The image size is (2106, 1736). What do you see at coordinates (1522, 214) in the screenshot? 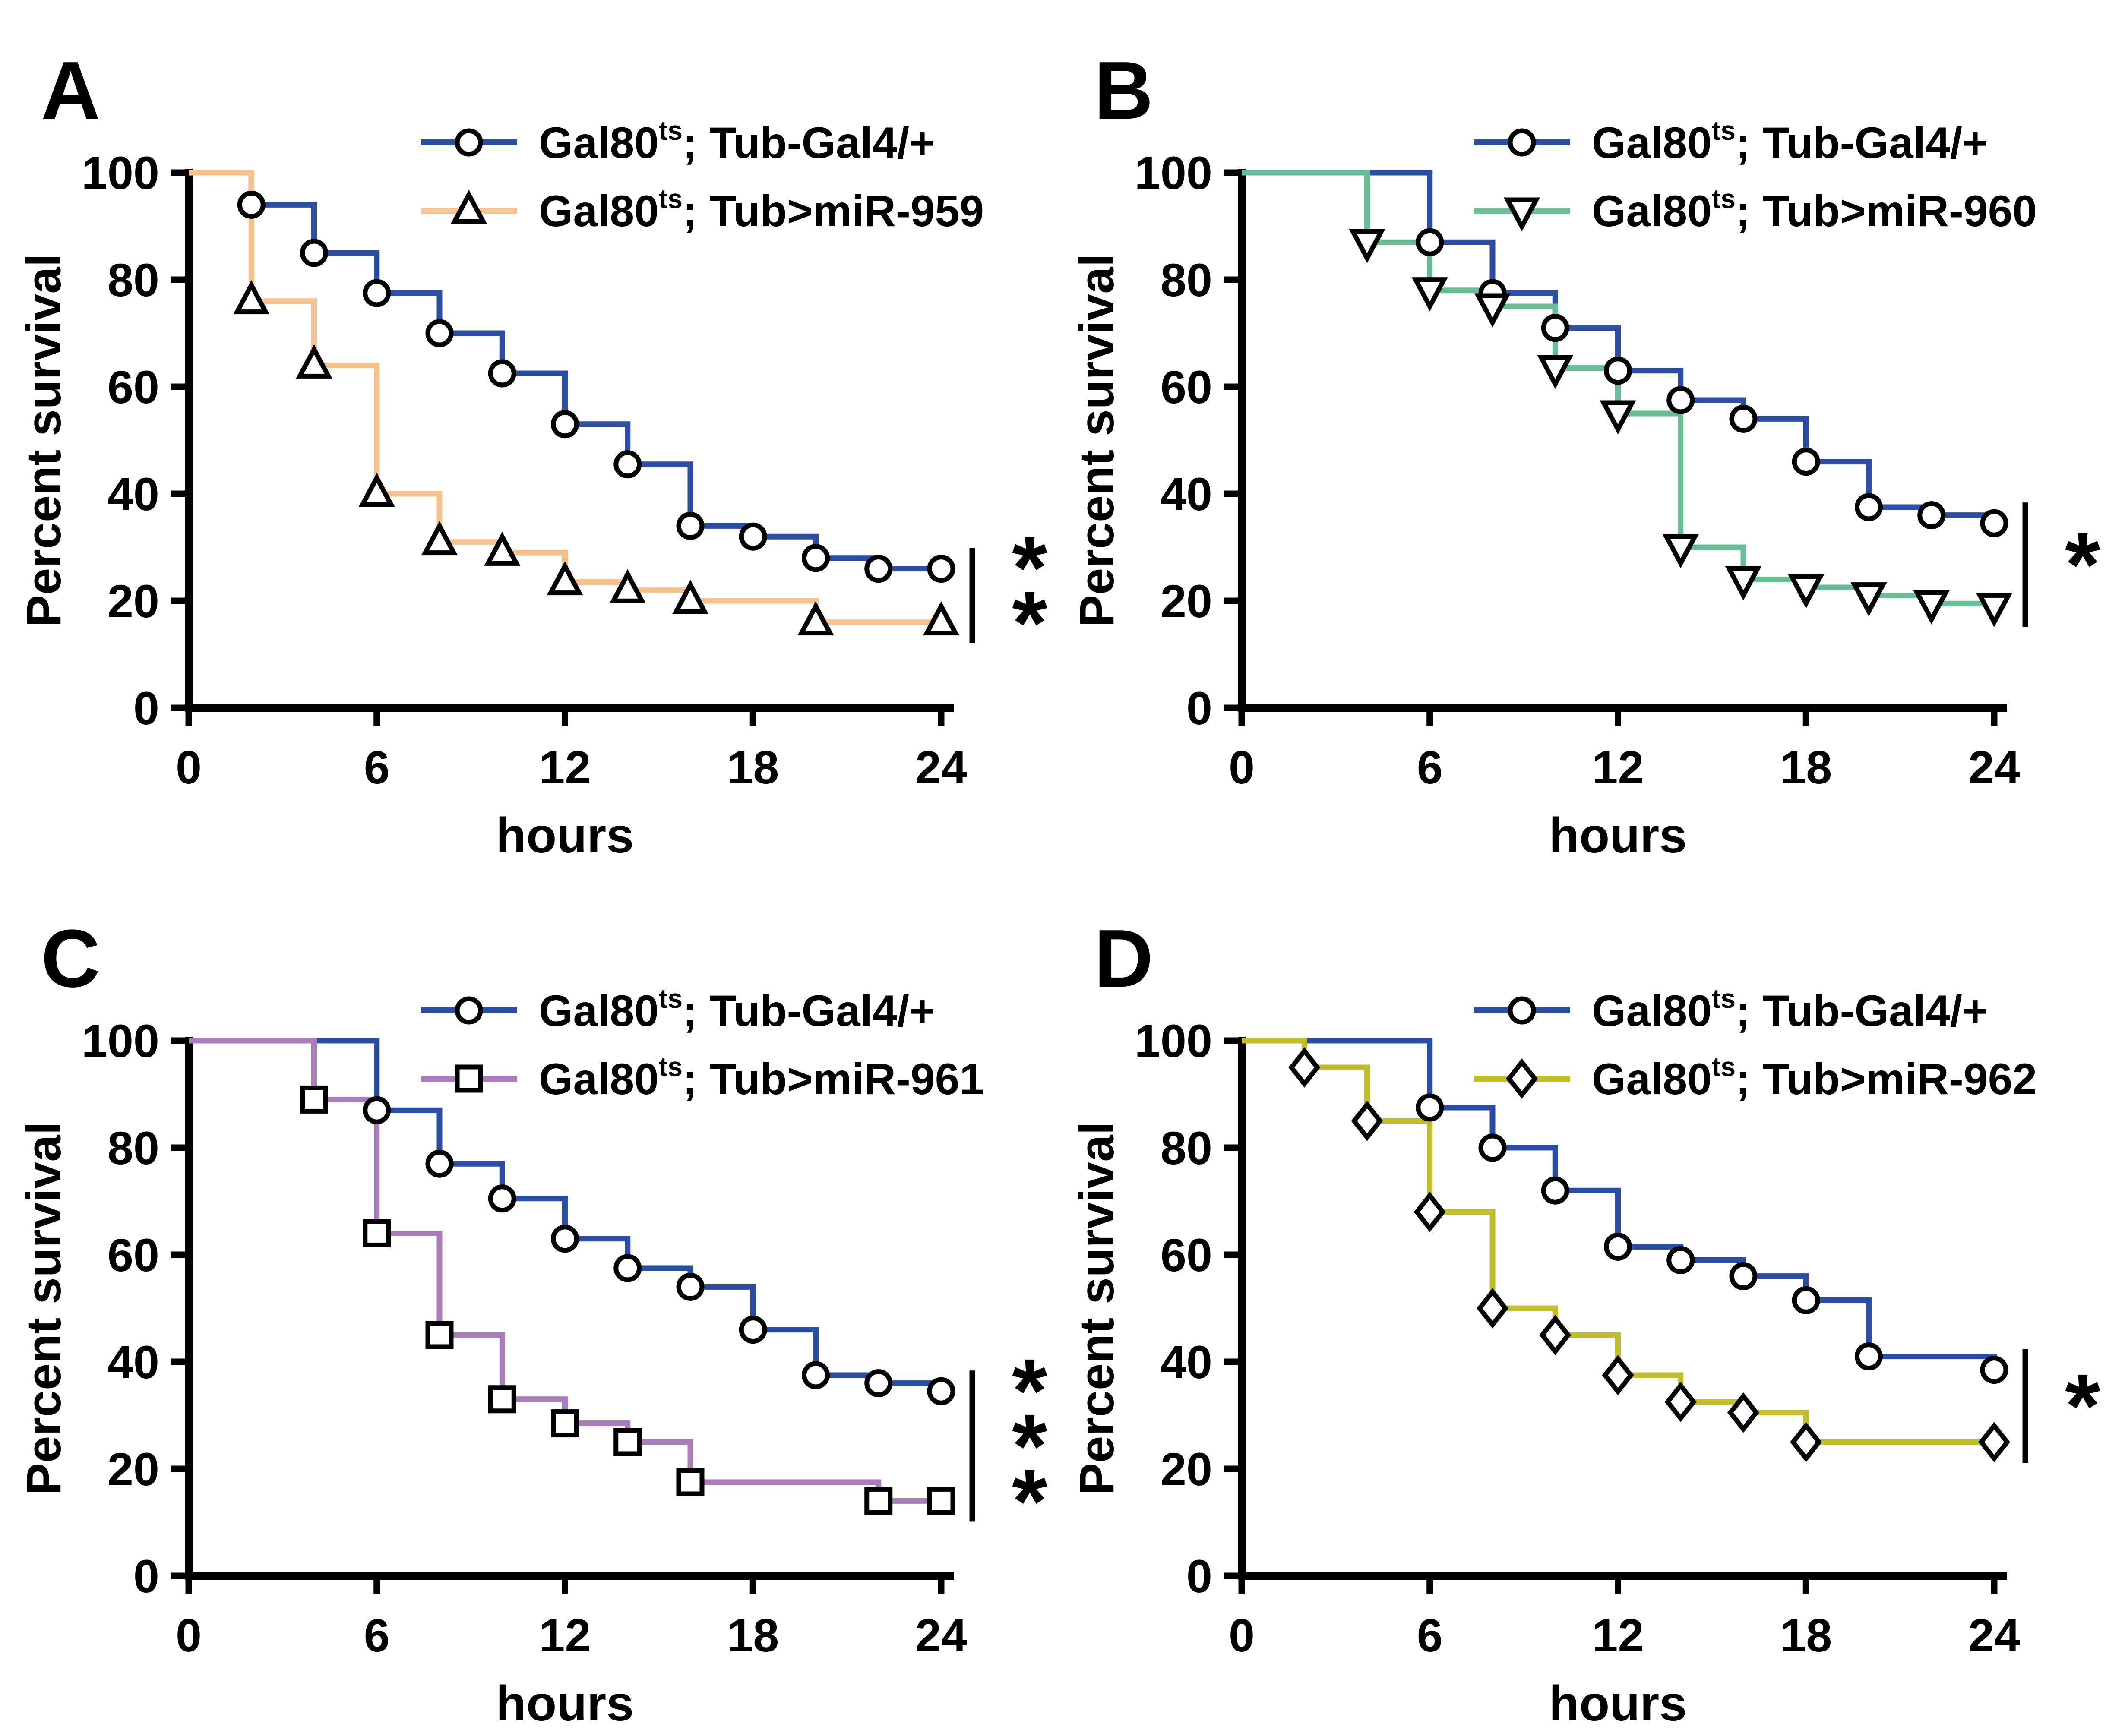
I see `triangle-down-marker-legend` at bounding box center [1522, 214].